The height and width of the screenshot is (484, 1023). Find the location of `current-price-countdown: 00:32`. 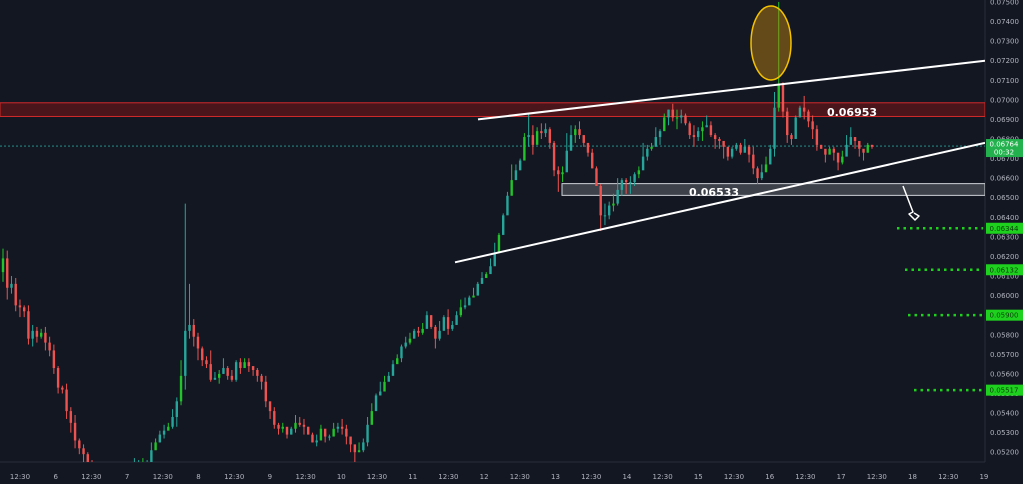

current-price-countdown: 00:32 is located at coordinates (1004, 153).